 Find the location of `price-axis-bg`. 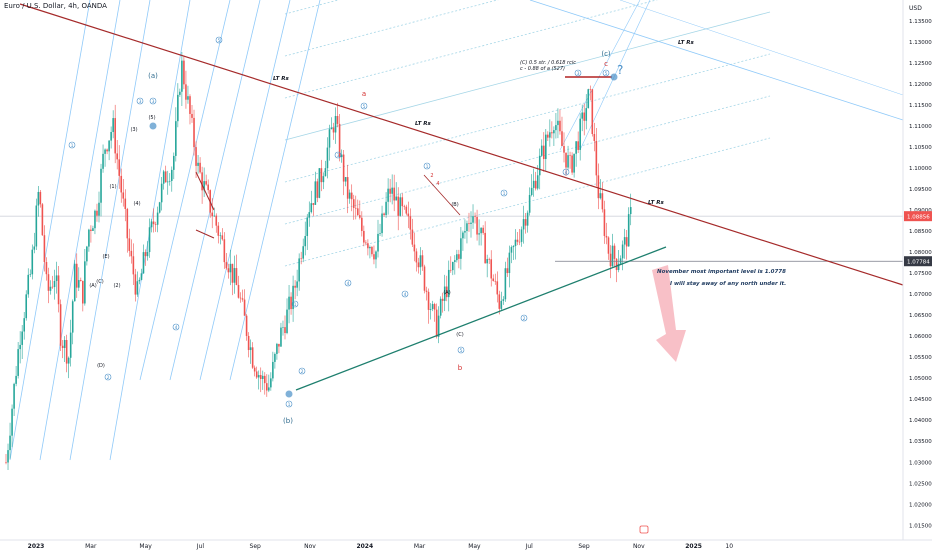

price-axis-bg is located at coordinates (917, 275).